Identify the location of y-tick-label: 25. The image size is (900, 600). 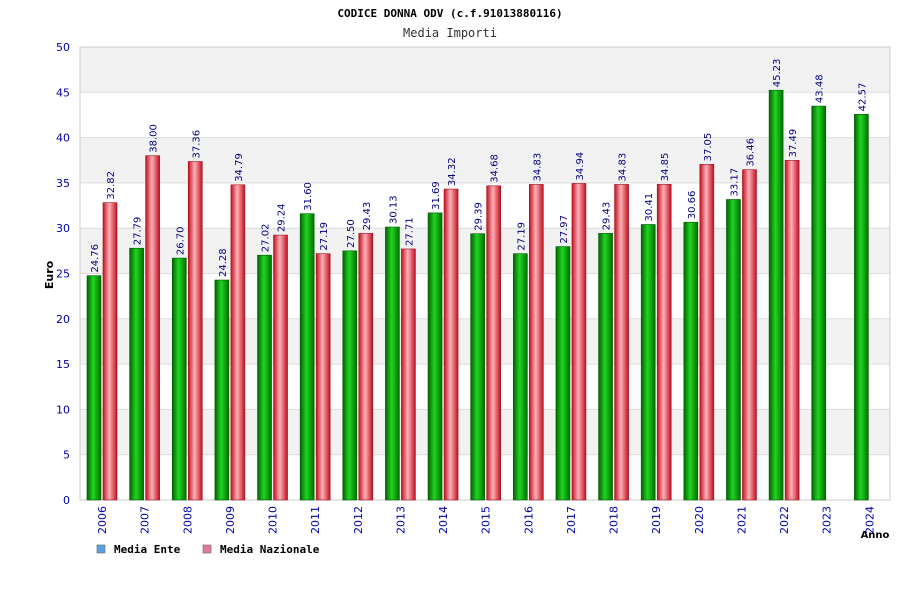
(63, 274).